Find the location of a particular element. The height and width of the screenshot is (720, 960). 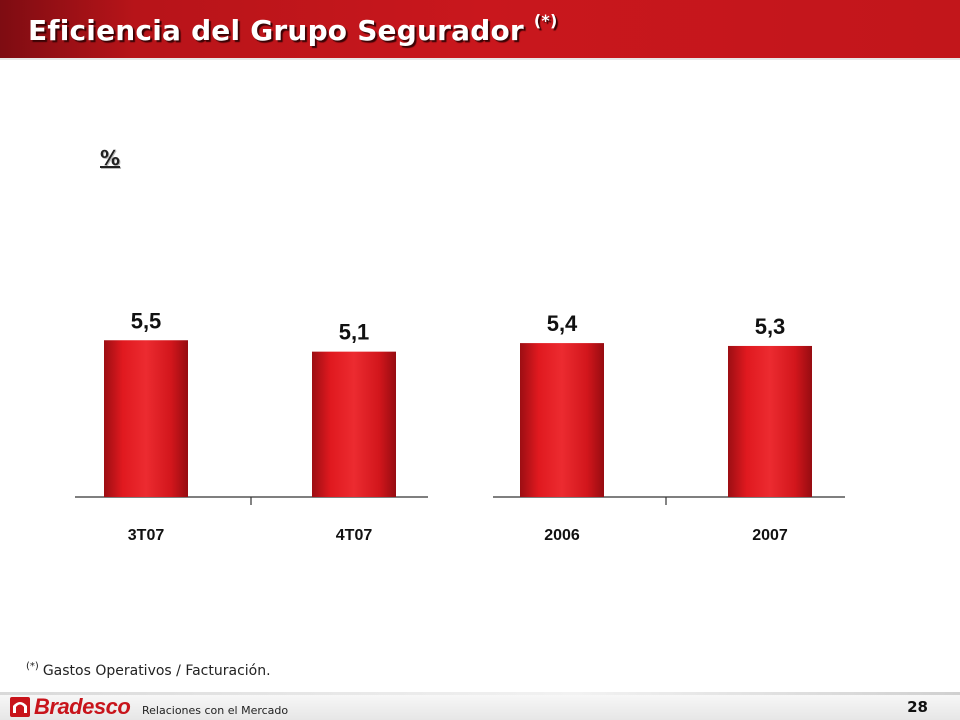

footer-bar is located at coordinates (480, 707).